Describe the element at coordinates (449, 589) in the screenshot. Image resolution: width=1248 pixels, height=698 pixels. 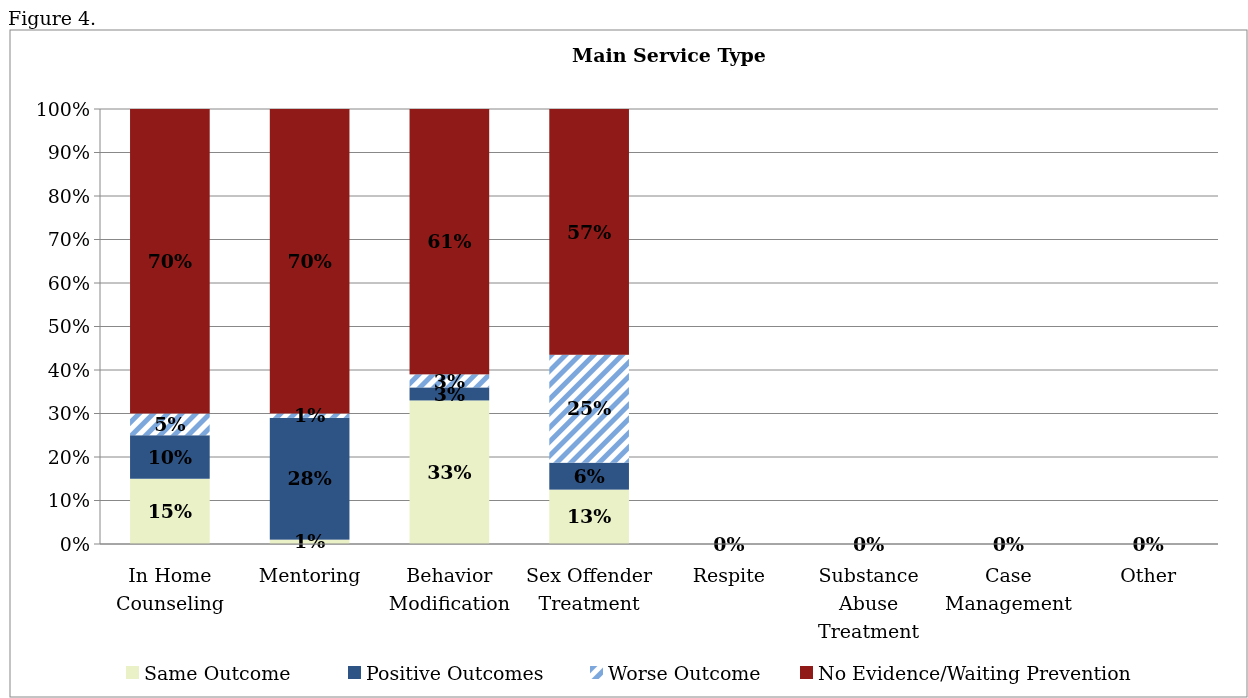
I see `x-tick-label: Behavior Modification` at that location.